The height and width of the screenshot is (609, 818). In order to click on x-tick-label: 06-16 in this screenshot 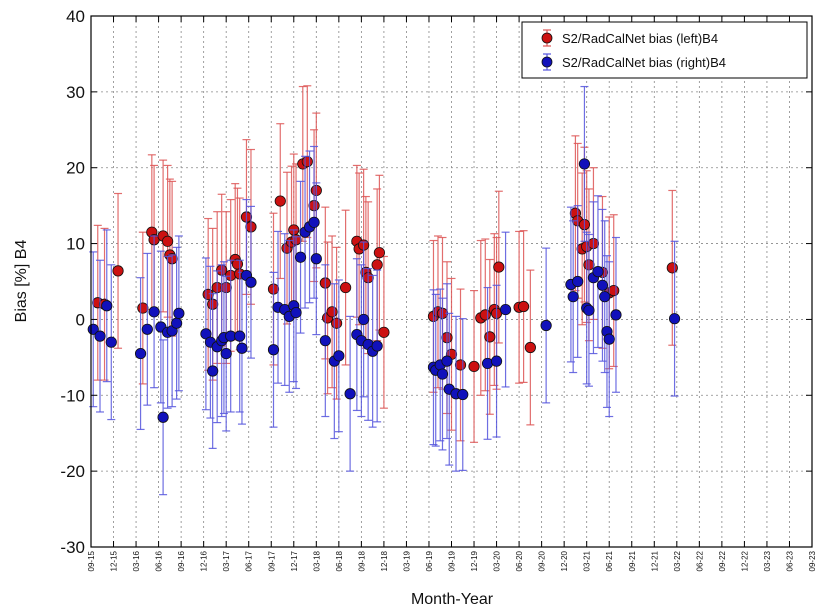, I will do `click(159, 560)`.